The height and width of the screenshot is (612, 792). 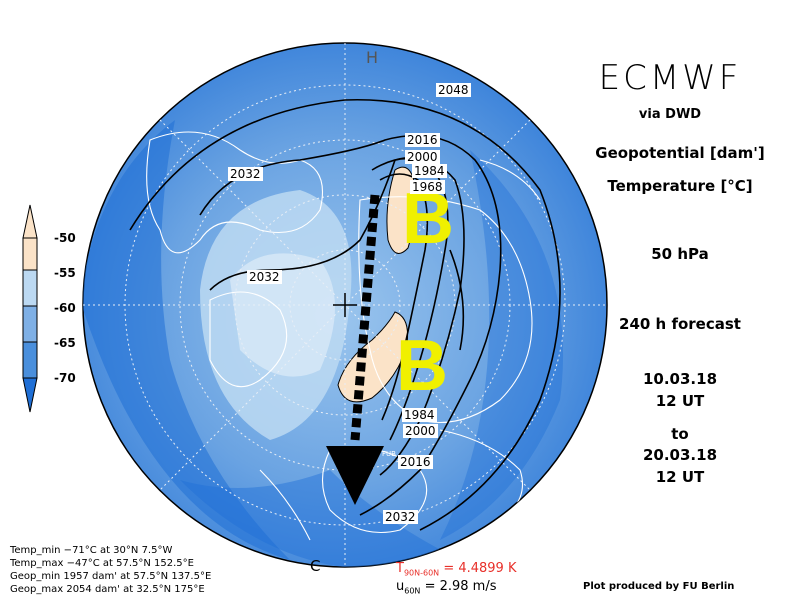 I want to click on u-value: = 2.98 m/s, so click(x=460, y=586).